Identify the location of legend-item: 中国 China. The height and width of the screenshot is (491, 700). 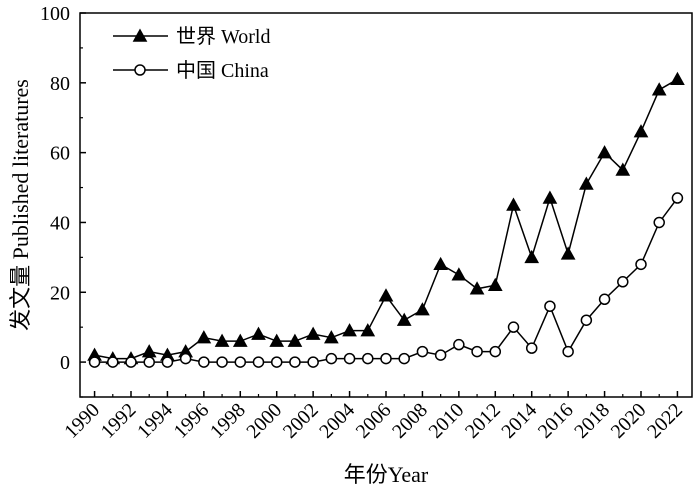
(191, 70).